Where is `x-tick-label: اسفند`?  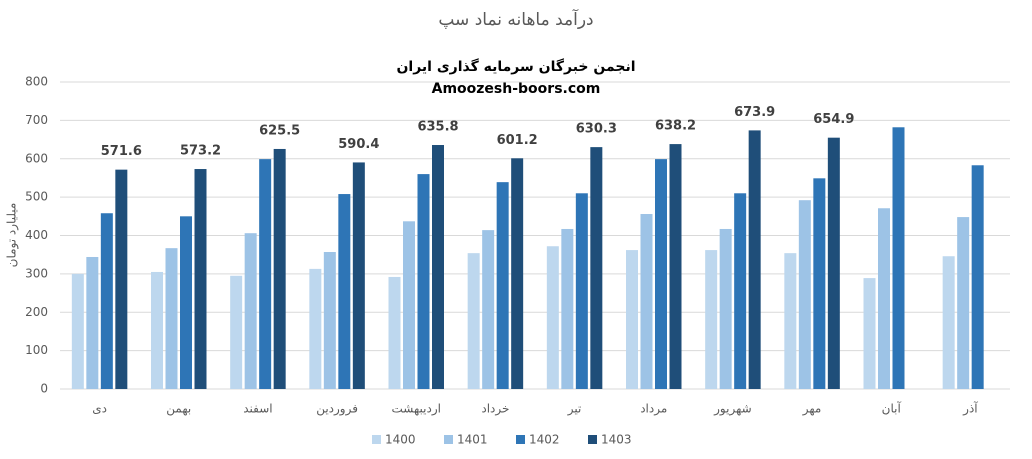 x-tick-label: اسفند is located at coordinates (257, 409).